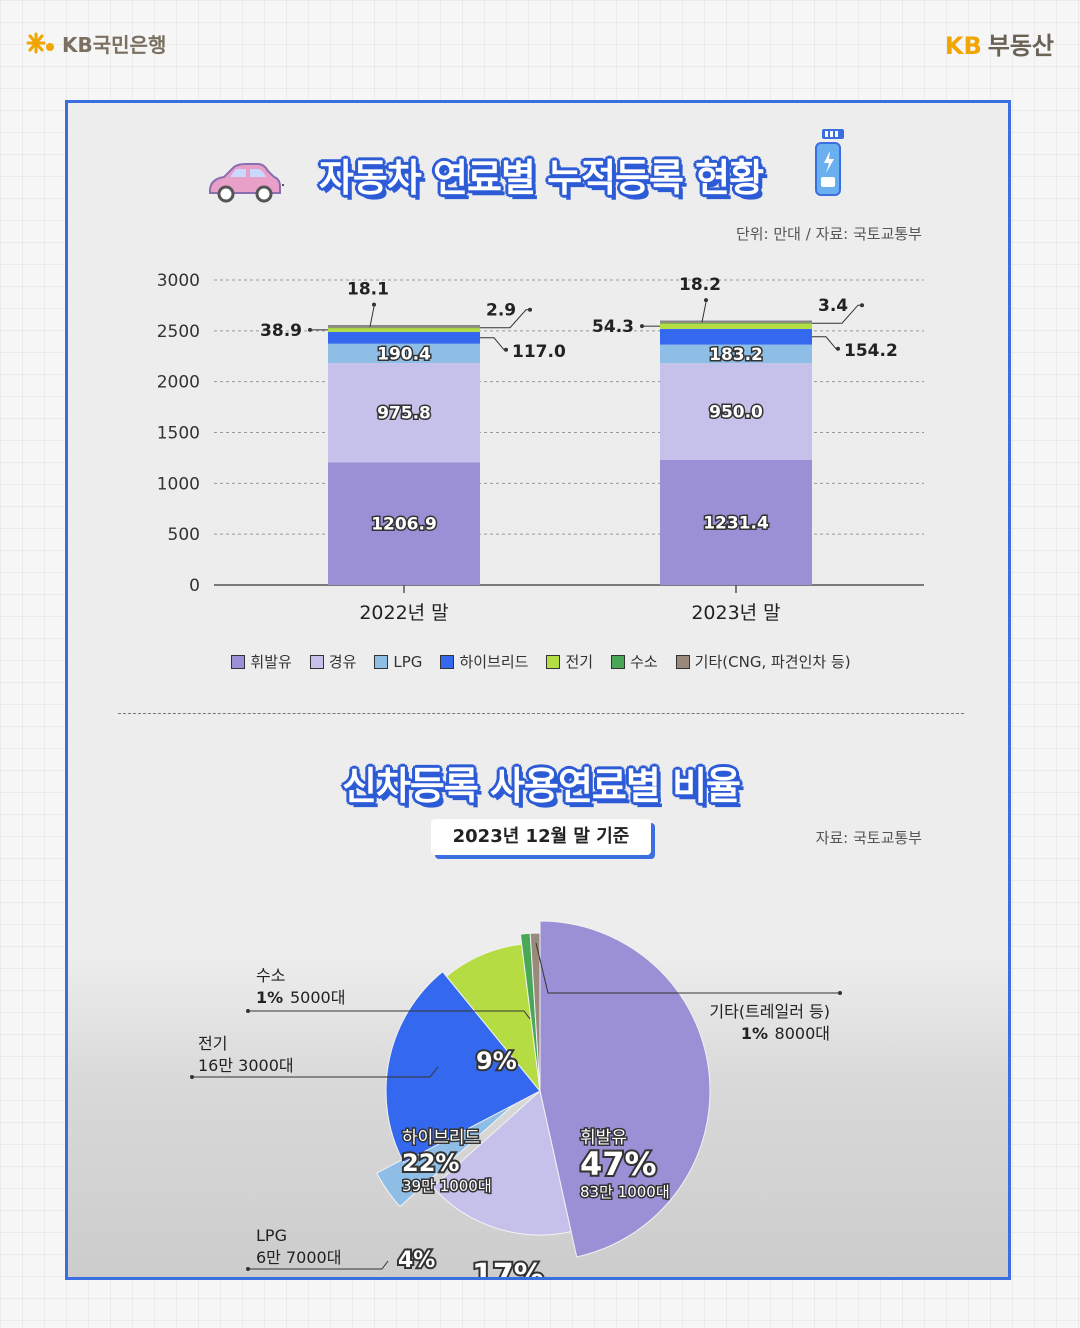  I want to click on slice-percent-label: 47%, so click(618, 1164).